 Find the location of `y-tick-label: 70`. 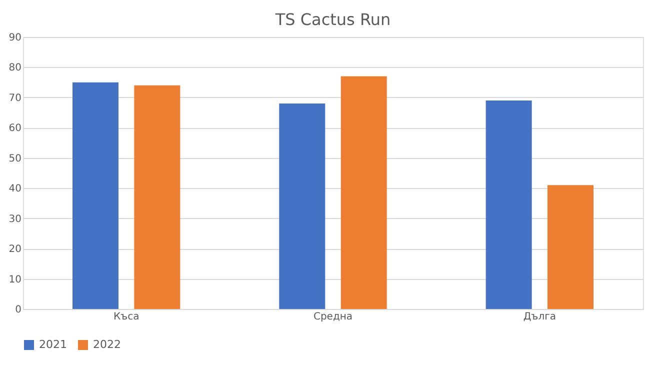

y-tick-label: 70 is located at coordinates (15, 98).